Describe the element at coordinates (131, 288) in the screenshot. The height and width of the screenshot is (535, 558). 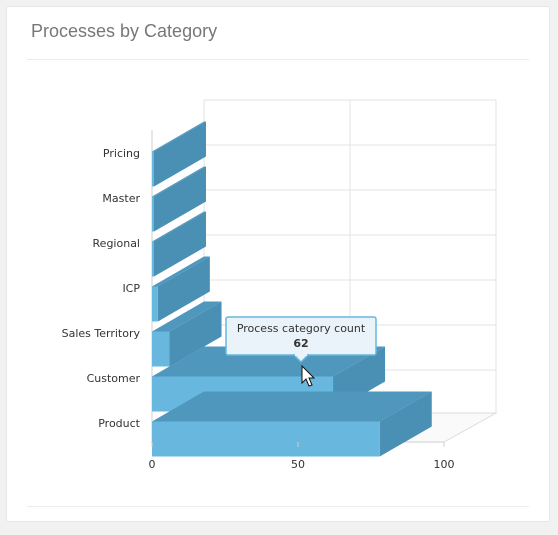
I see `category-label: ICP` at that location.